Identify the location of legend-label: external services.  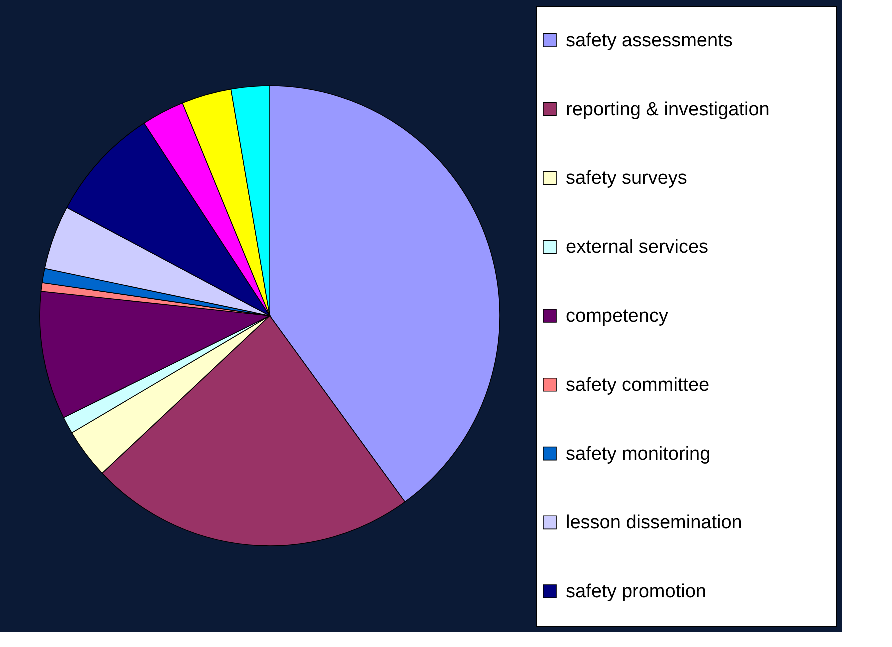
(637, 247).